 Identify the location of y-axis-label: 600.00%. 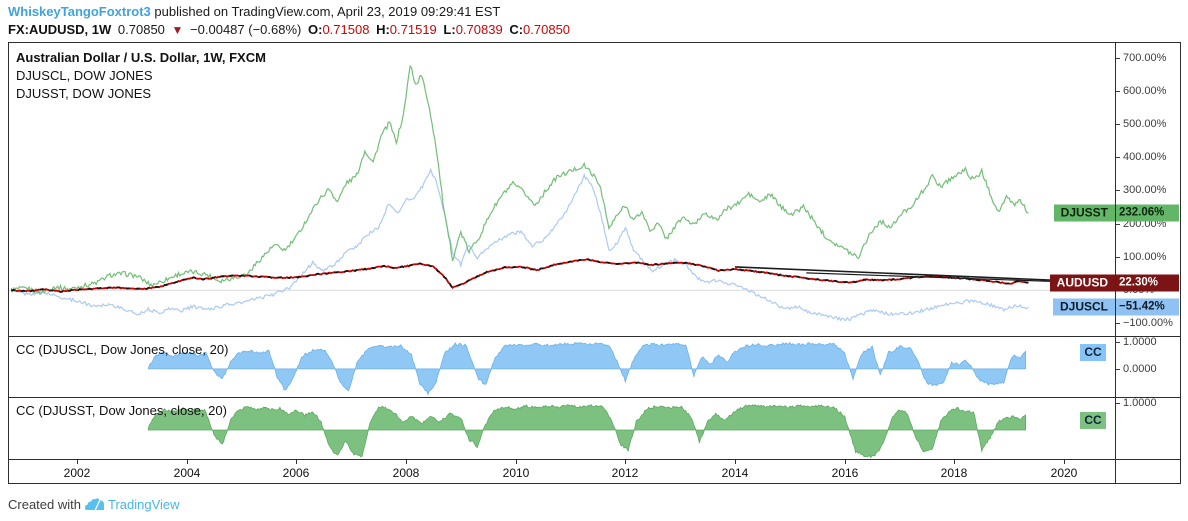
(1145, 91).